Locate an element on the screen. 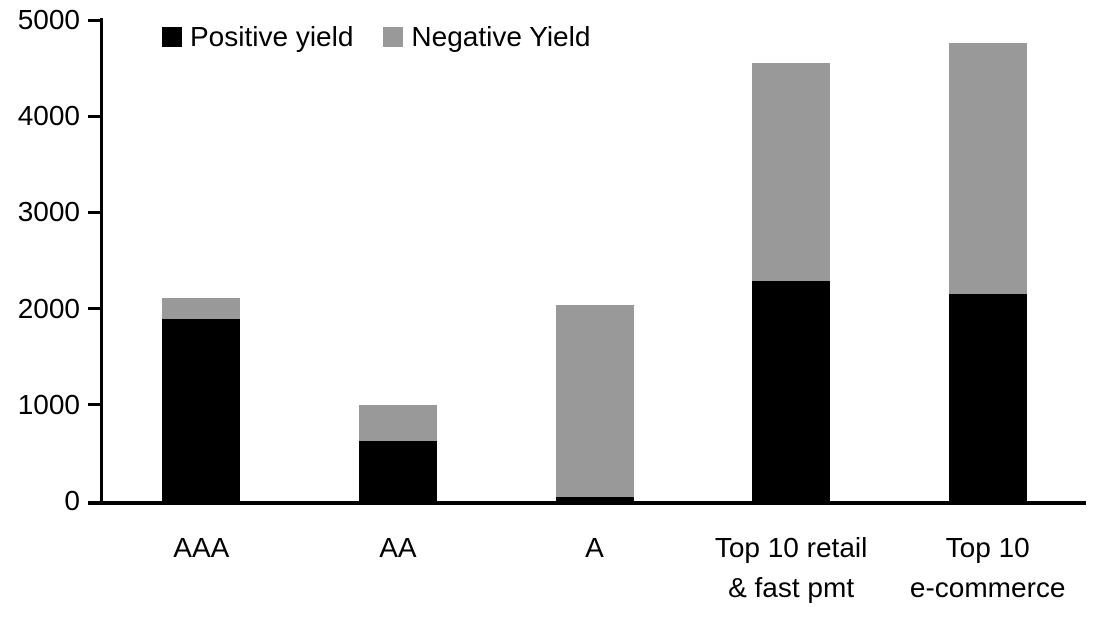 This screenshot has width=1102, height=618. y-axis-tick-label: 0 is located at coordinates (72, 500).